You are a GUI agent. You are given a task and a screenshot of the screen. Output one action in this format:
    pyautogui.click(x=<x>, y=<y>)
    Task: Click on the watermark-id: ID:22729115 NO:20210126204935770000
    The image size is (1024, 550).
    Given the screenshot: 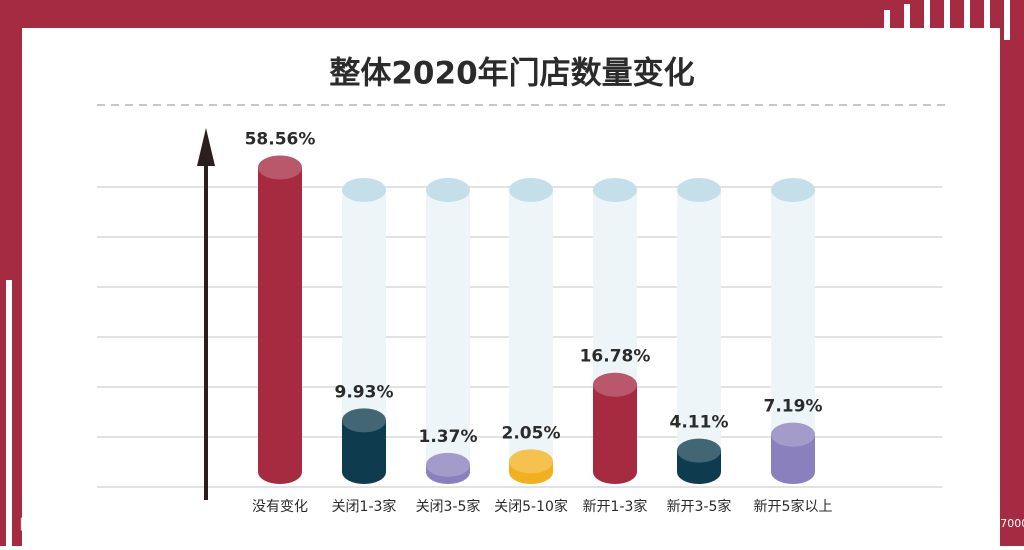 What is the action you would take?
    pyautogui.click(x=912, y=523)
    